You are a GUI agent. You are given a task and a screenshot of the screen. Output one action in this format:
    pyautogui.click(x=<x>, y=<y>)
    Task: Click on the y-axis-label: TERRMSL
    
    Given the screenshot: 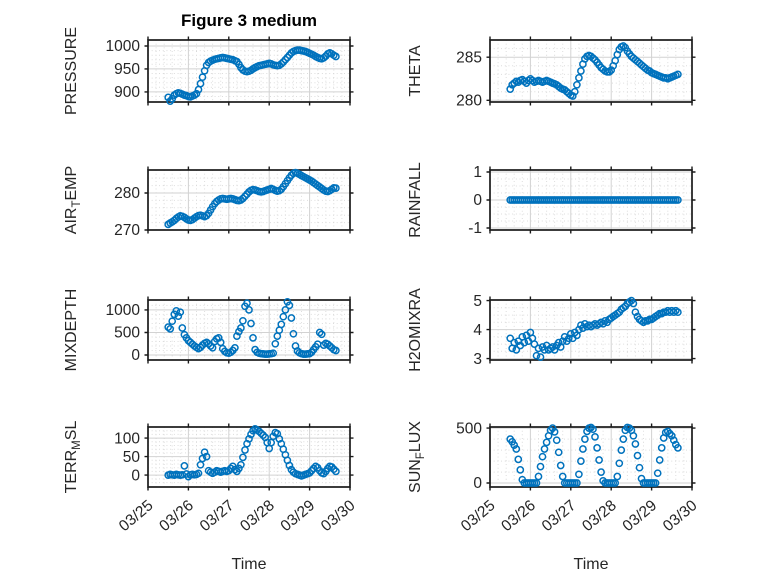 What is the action you would take?
    pyautogui.click(x=73, y=457)
    